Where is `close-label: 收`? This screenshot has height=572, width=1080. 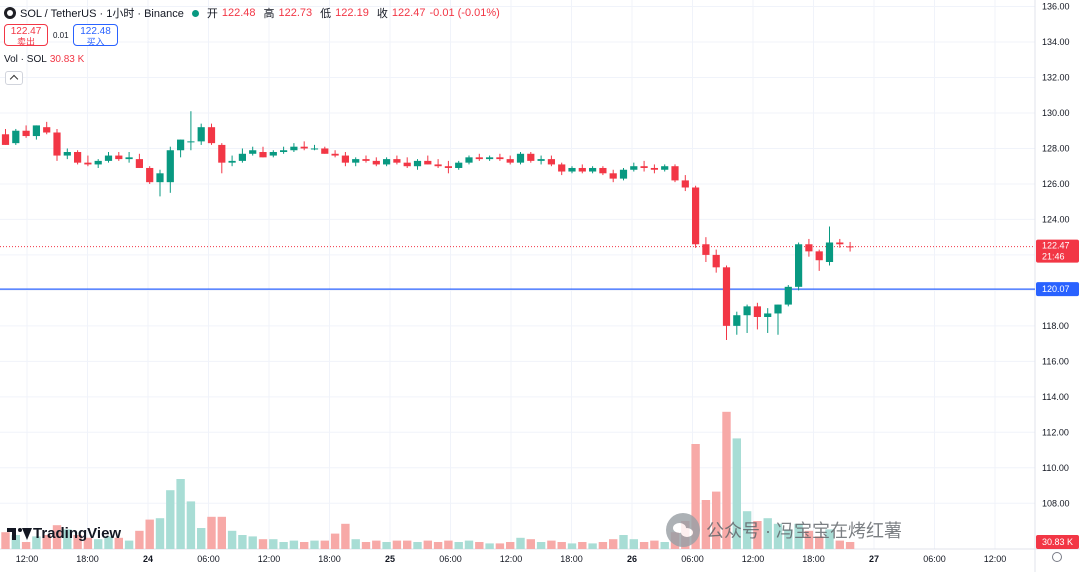 close-label: 收 is located at coordinates (382, 14).